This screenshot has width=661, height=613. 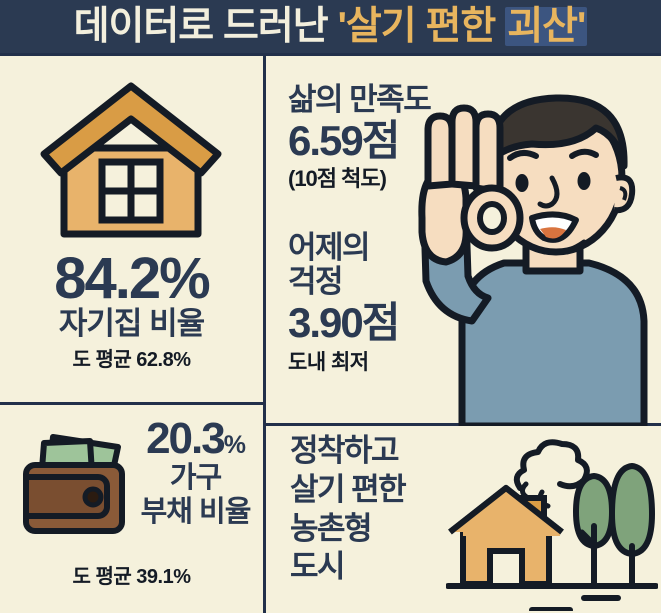 I want to click on household-debt-value-row: 20.3%, so click(x=195, y=439).